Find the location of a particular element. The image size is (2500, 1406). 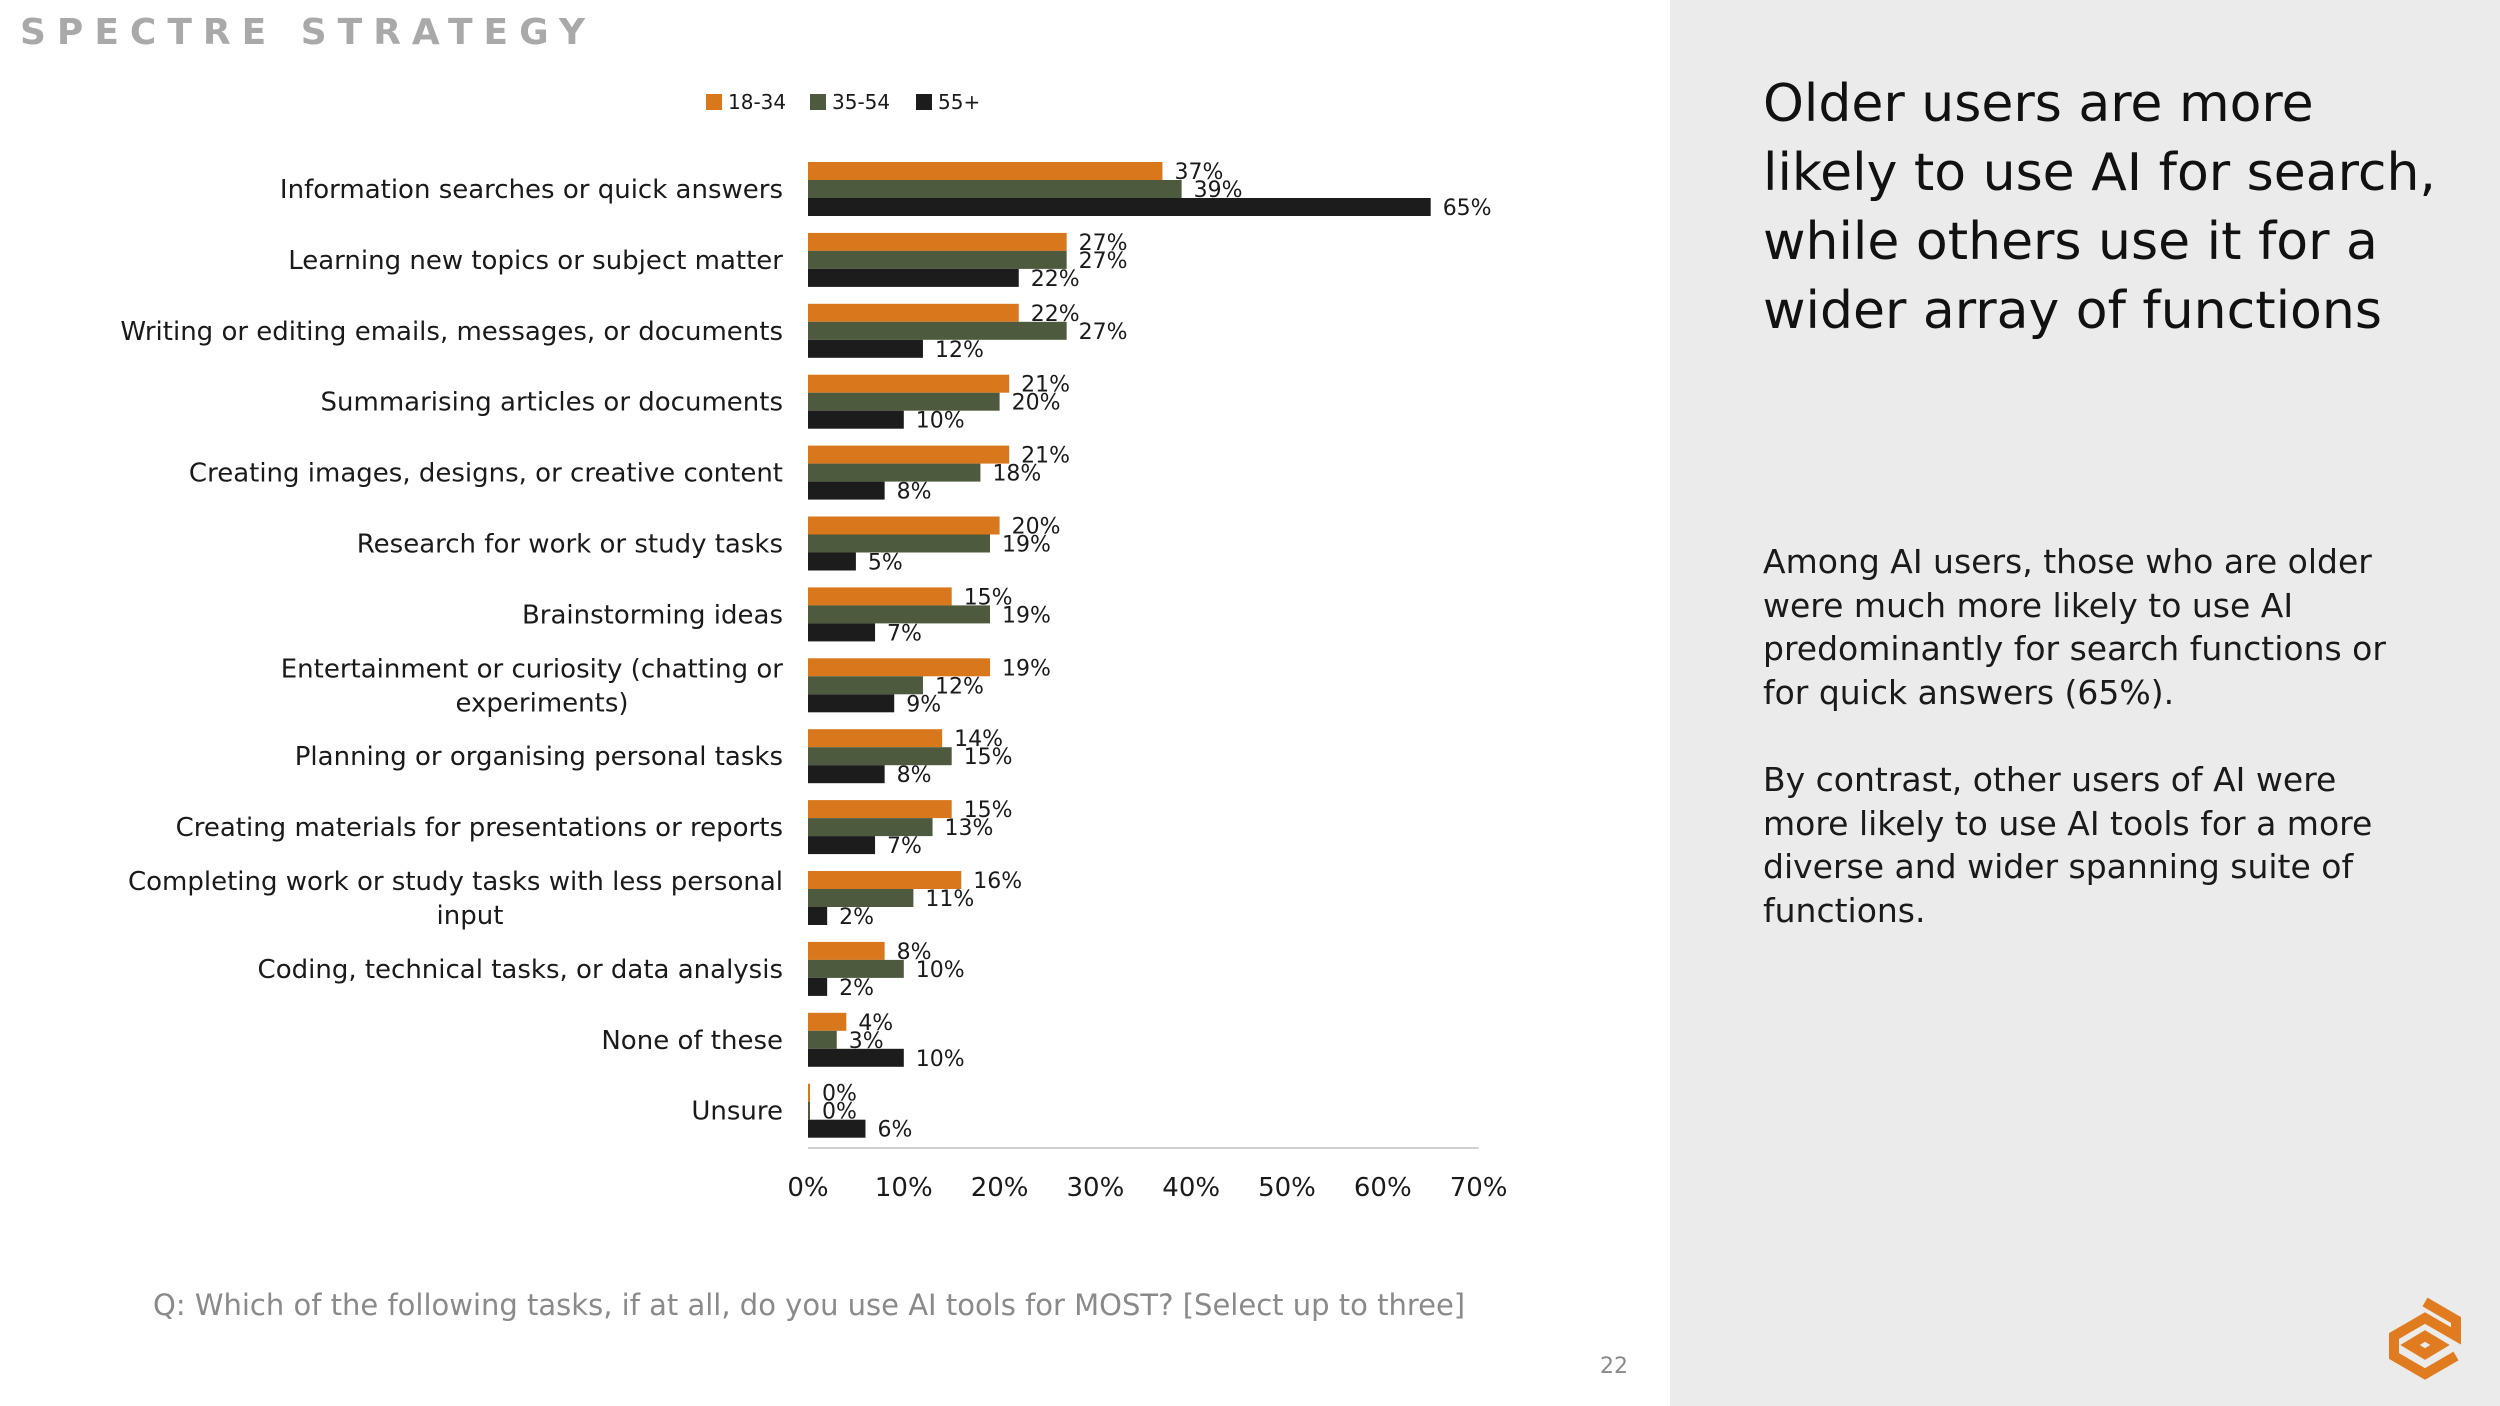

value-label-55+-9: 7% is located at coordinates (904, 846).